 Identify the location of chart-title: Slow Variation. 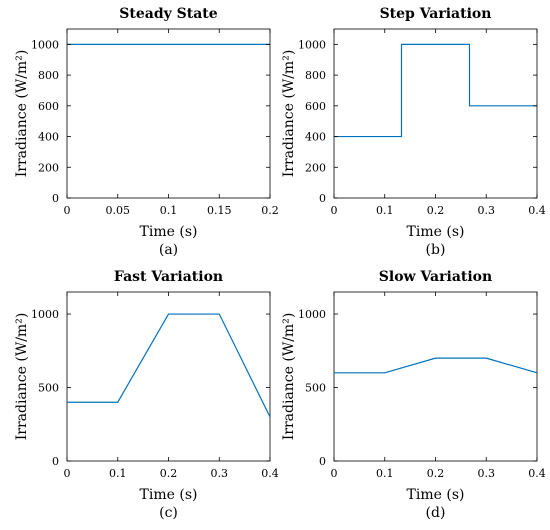
(435, 277).